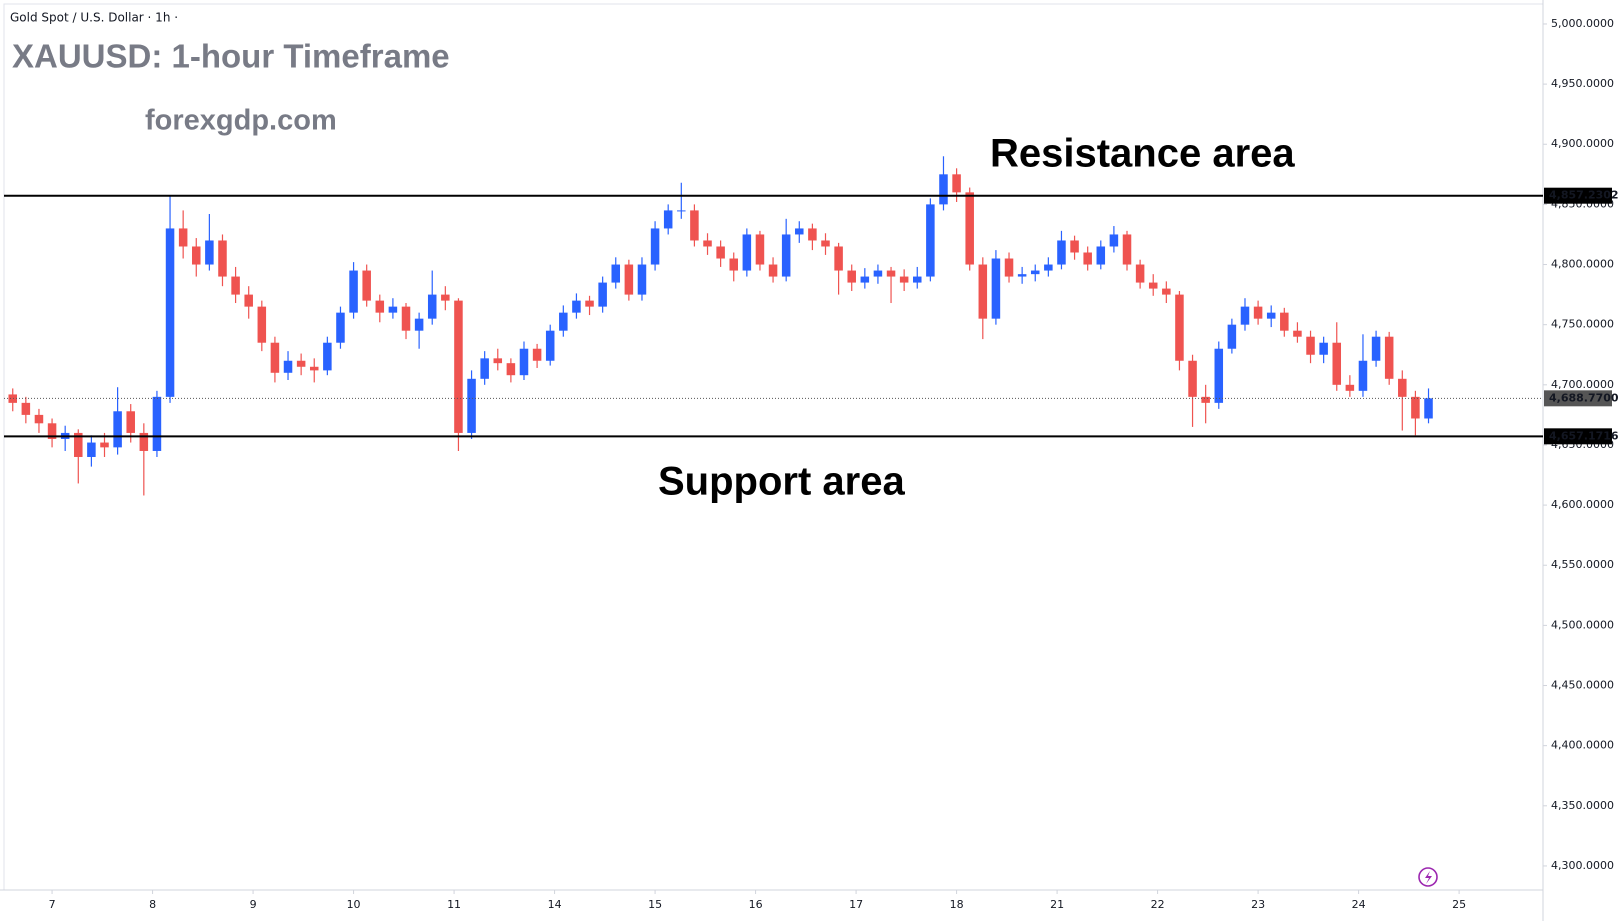 This screenshot has height=921, width=1623. I want to click on symbol-header: Gold Spot / U.S. Dollar · 1h ·, so click(94, 18).